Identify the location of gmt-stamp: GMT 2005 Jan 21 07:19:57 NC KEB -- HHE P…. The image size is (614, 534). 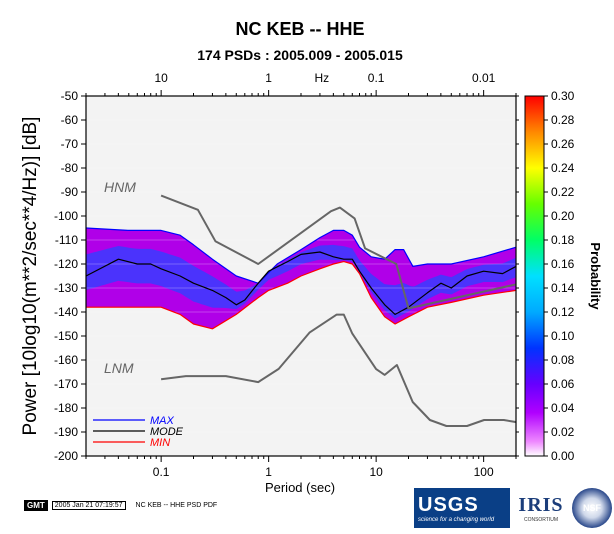
(120, 505).